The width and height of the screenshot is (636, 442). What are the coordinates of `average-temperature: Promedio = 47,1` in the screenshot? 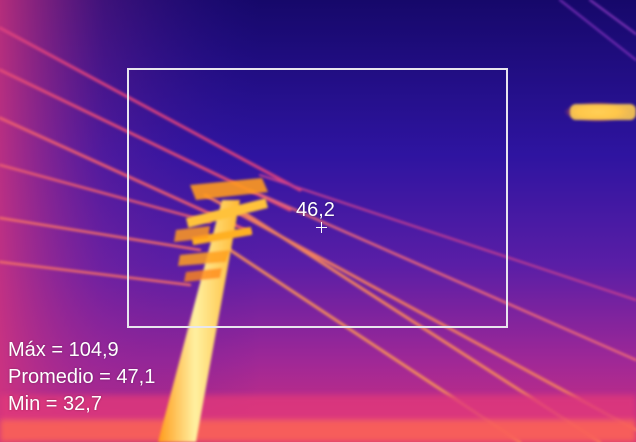 It's located at (82, 377).